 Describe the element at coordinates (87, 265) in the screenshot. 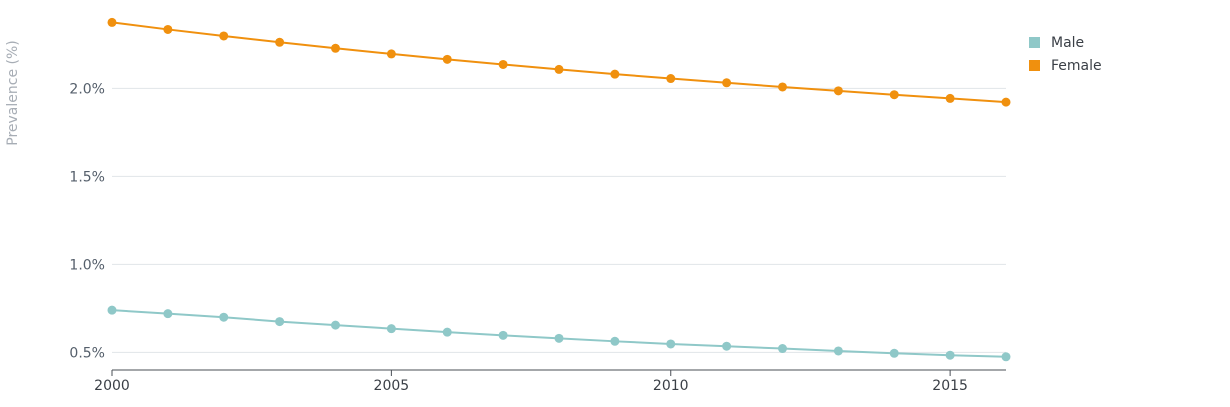

I see `y-tick-label: 1.0%` at that location.